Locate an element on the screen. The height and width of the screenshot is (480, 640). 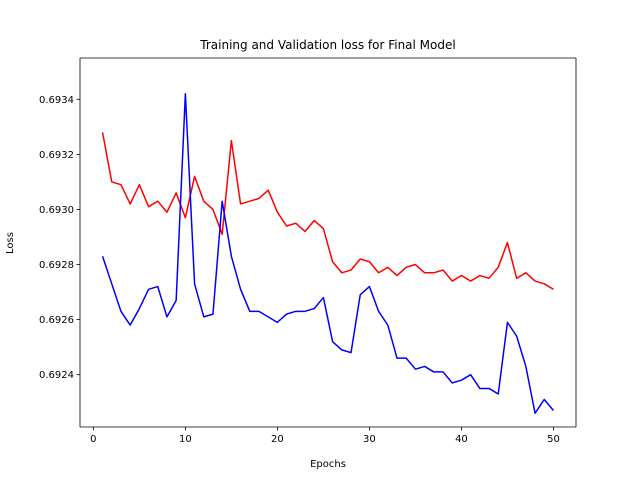
y-tick-label: 0.6928 is located at coordinates (56, 265).